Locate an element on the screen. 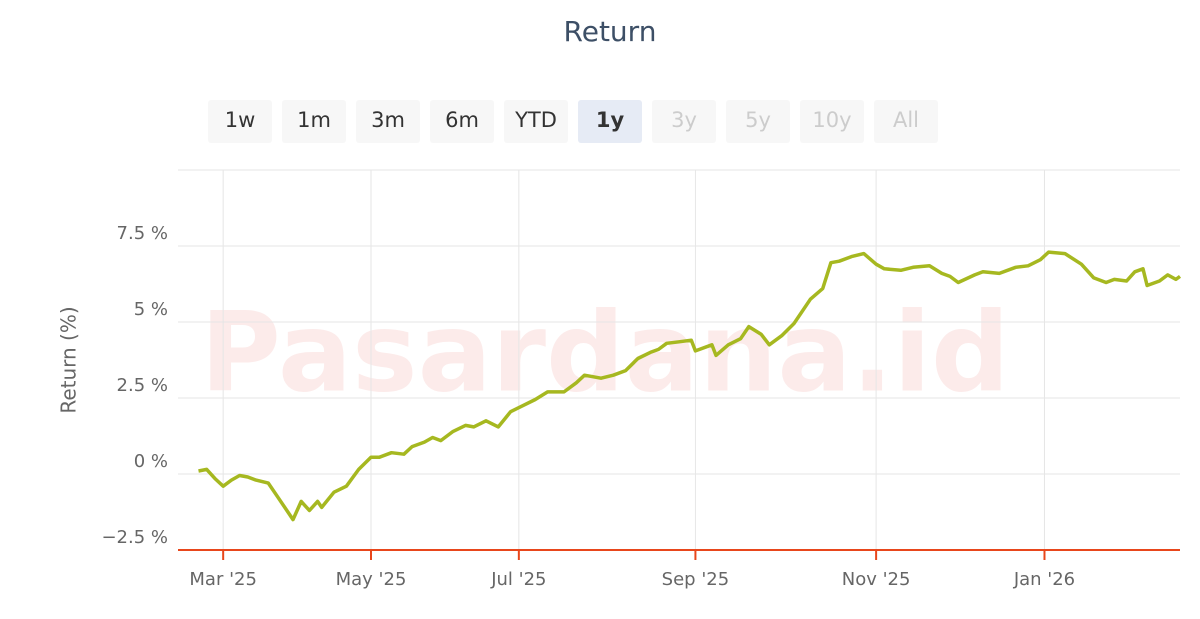 This screenshot has height=619, width=1200. y-tick-label: 5 % is located at coordinates (151, 309).